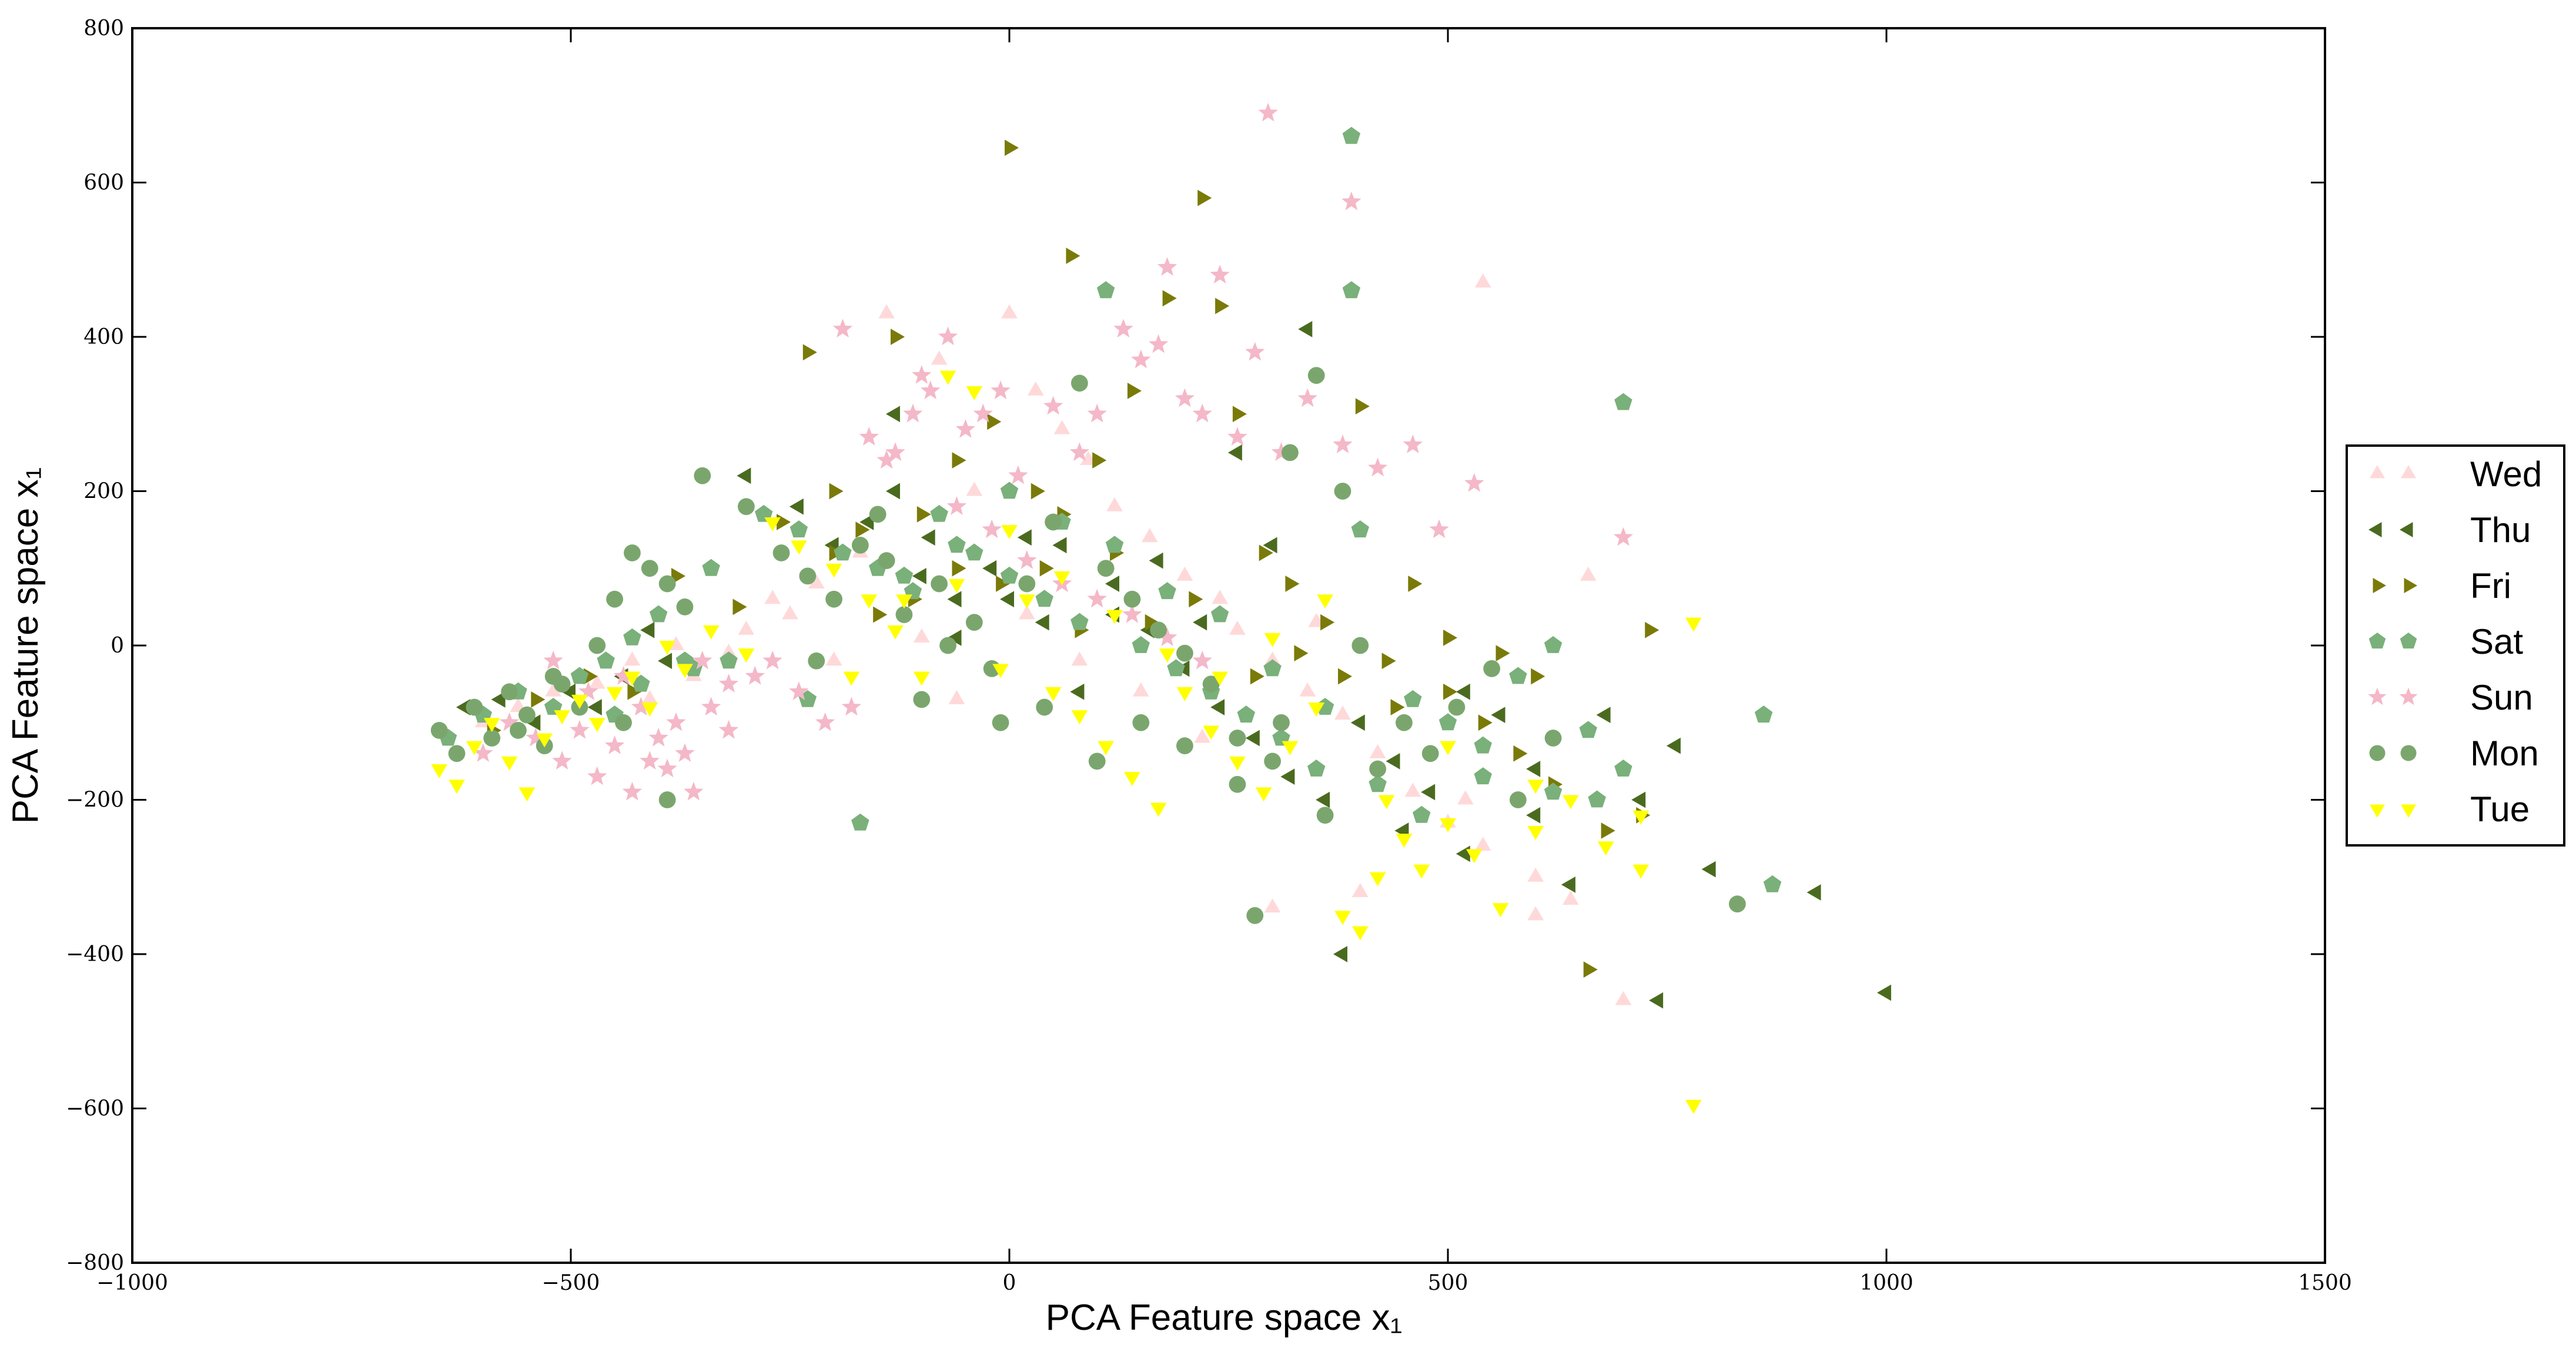 Image resolution: width=2576 pixels, height=1358 pixels. What do you see at coordinates (2500, 809) in the screenshot?
I see `legend-label-tue: Tue` at bounding box center [2500, 809].